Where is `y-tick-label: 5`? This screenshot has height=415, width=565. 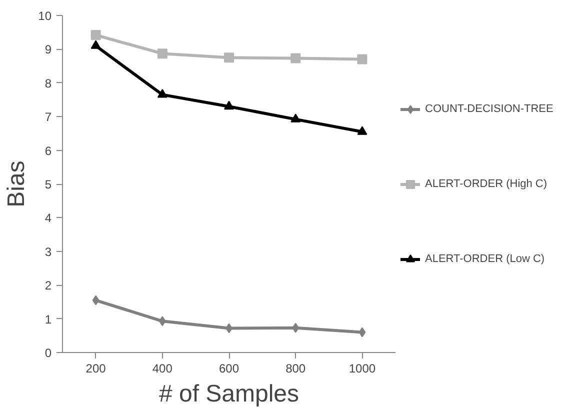 y-tick-label: 5 is located at coordinates (48, 185).